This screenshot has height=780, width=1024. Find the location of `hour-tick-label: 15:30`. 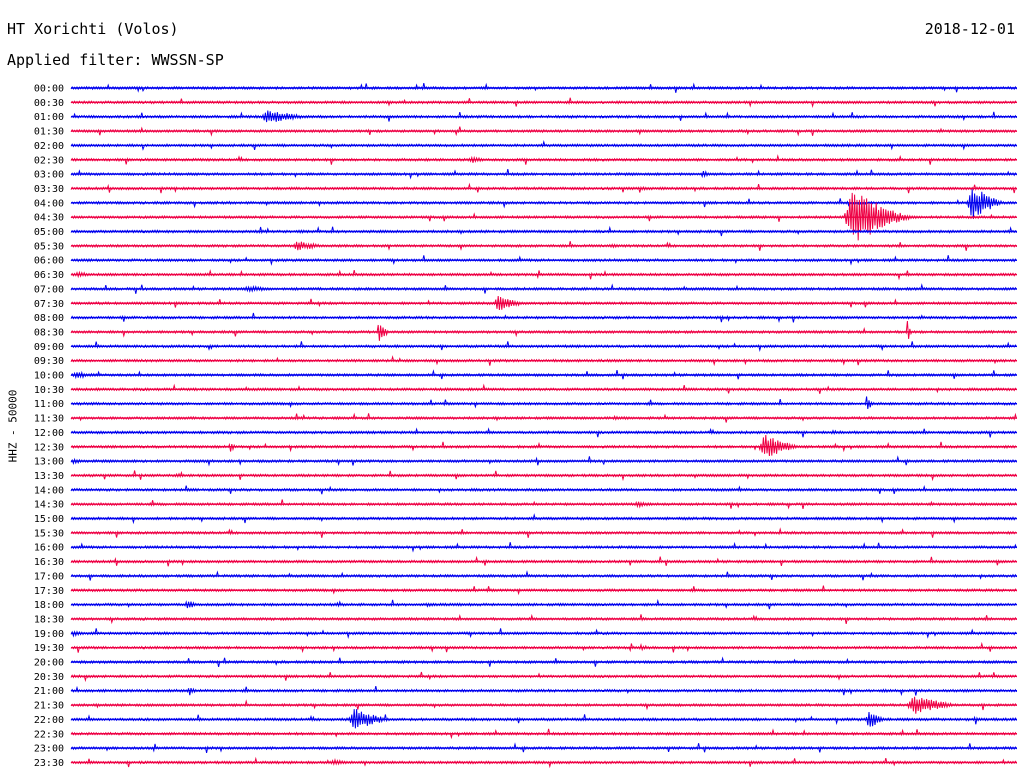

hour-tick-label: 15:30 is located at coordinates (49, 533).